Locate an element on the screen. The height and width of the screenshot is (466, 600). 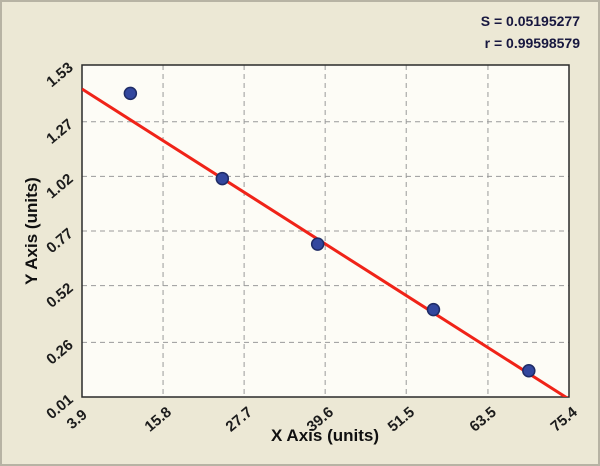
stat-s-value: S = 0.05195277 is located at coordinates (530, 21).